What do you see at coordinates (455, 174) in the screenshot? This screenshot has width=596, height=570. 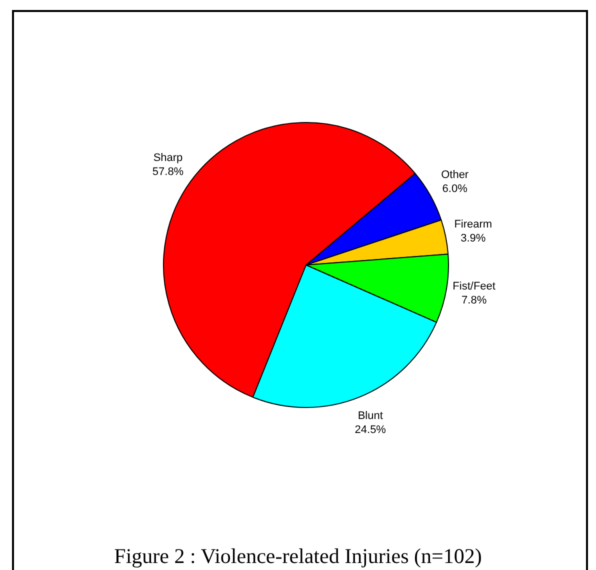 I see `slice-label: Other` at bounding box center [455, 174].